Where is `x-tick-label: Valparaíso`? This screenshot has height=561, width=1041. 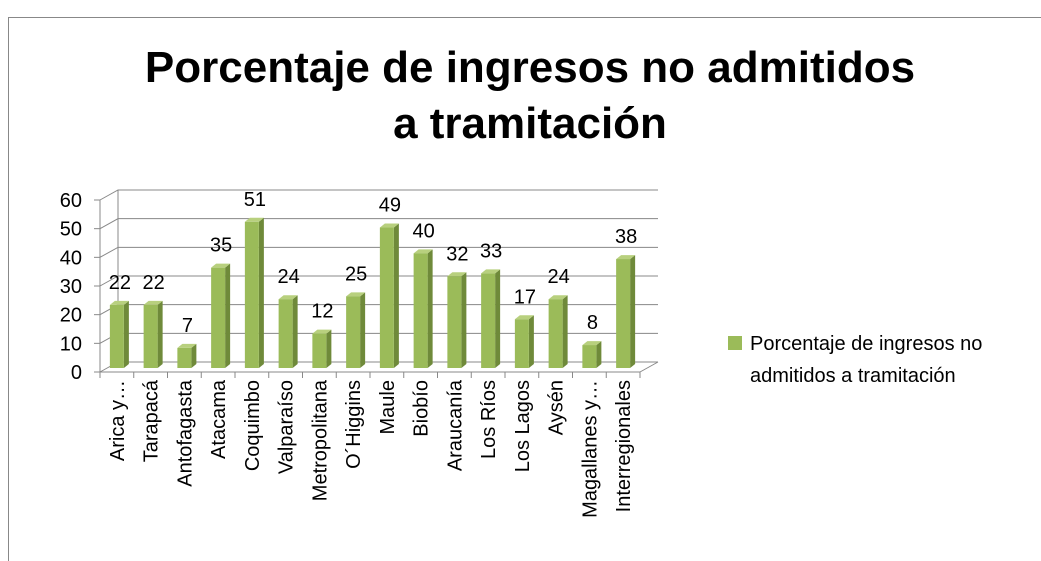
x-tick-label: Valparaíso is located at coordinates (287, 427).